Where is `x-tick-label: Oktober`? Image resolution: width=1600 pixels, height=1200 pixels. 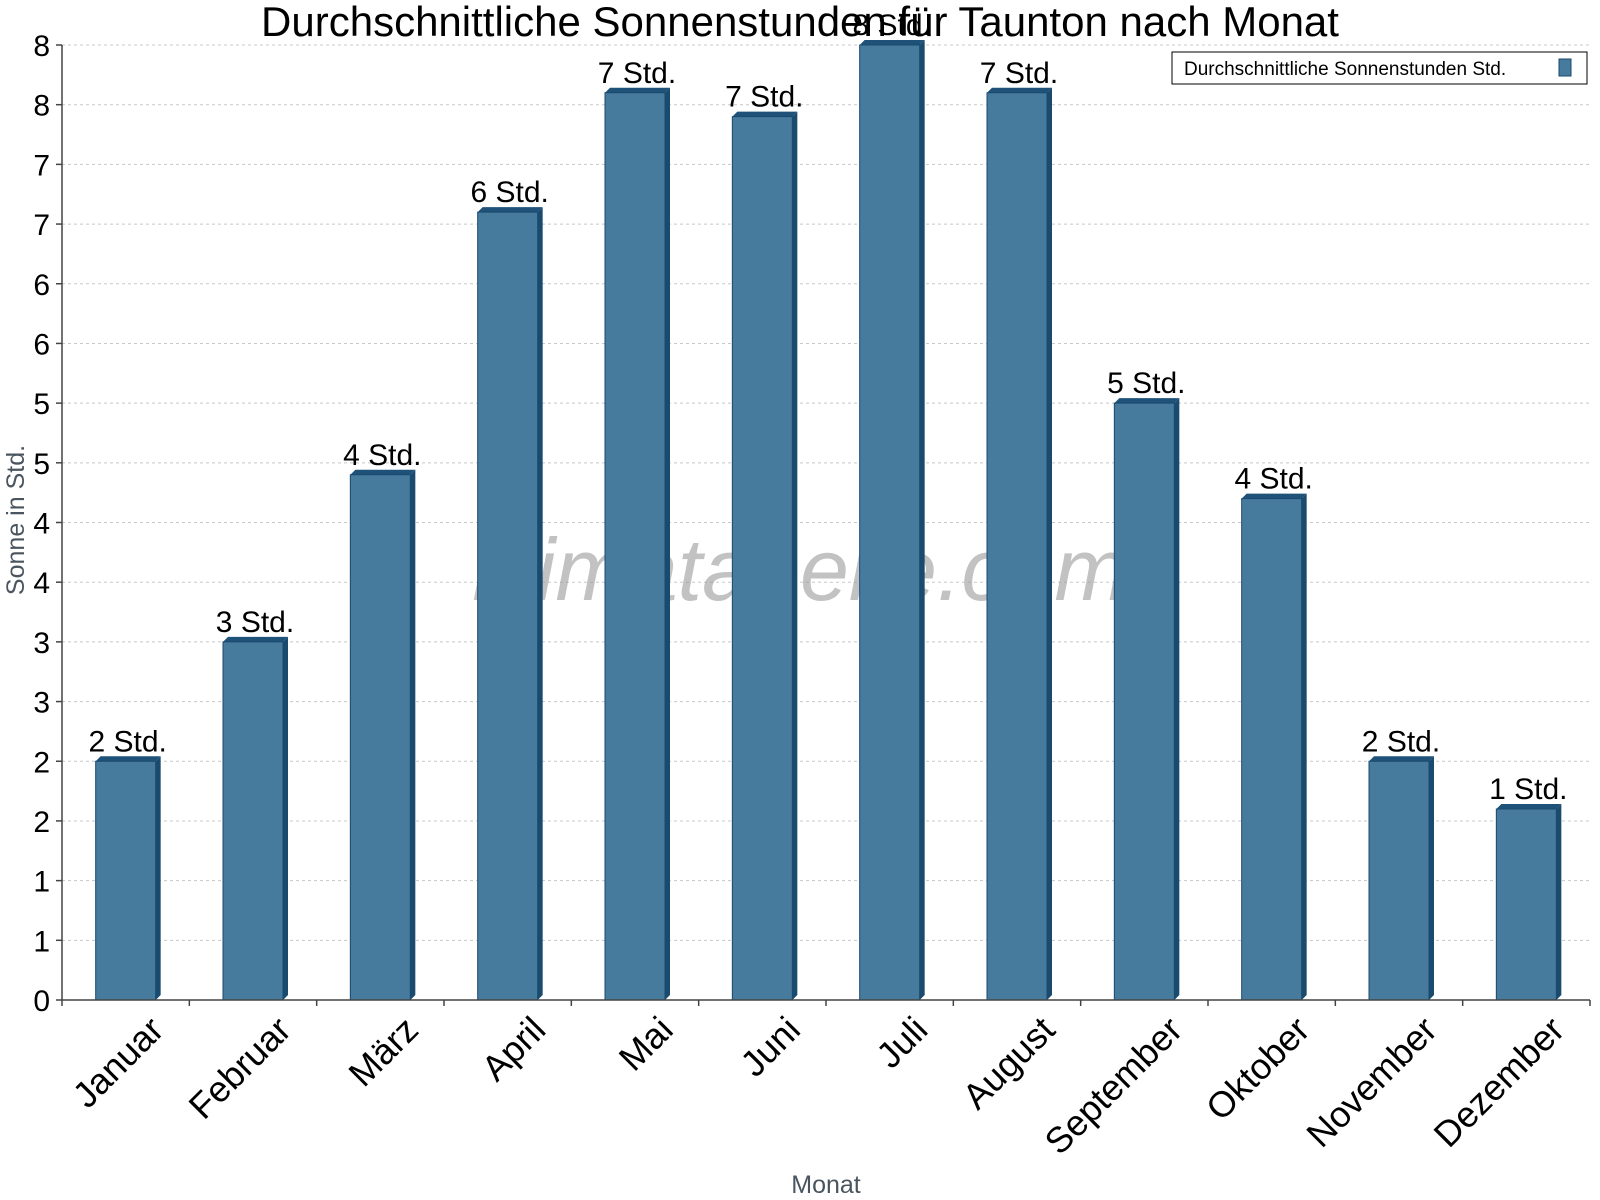
x-tick-label: Oktober is located at coordinates (1258, 1069).